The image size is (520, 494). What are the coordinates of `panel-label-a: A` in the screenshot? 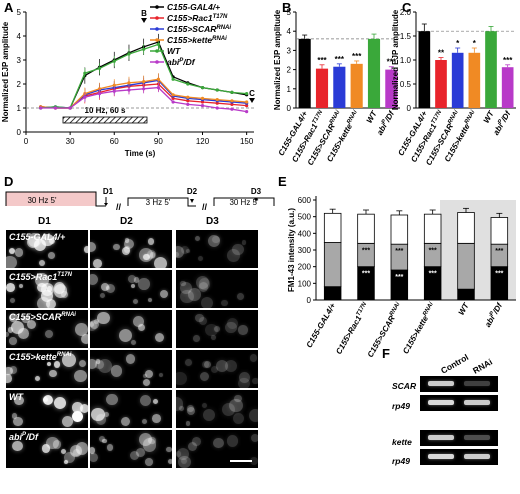 It's located at (9, 7).